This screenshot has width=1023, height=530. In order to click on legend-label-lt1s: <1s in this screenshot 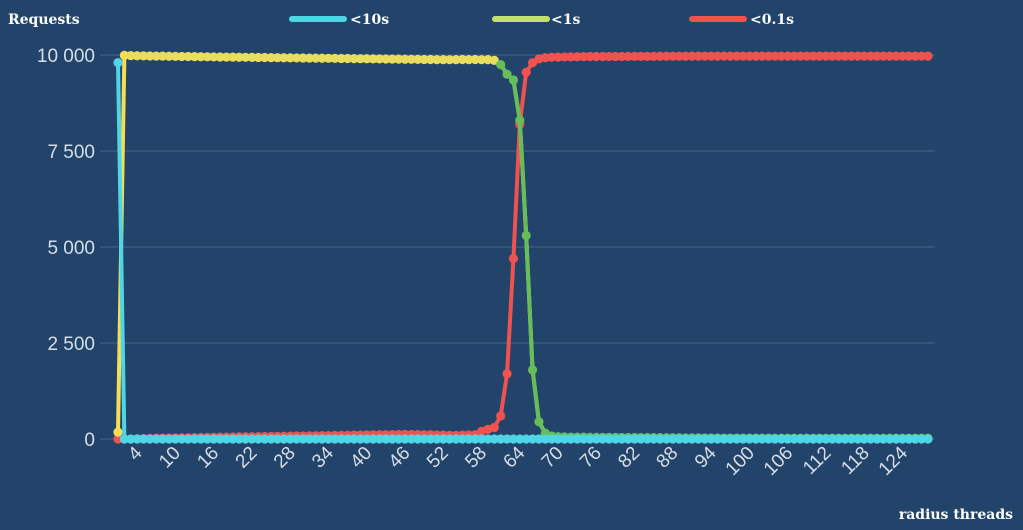, I will do `click(565, 20)`.